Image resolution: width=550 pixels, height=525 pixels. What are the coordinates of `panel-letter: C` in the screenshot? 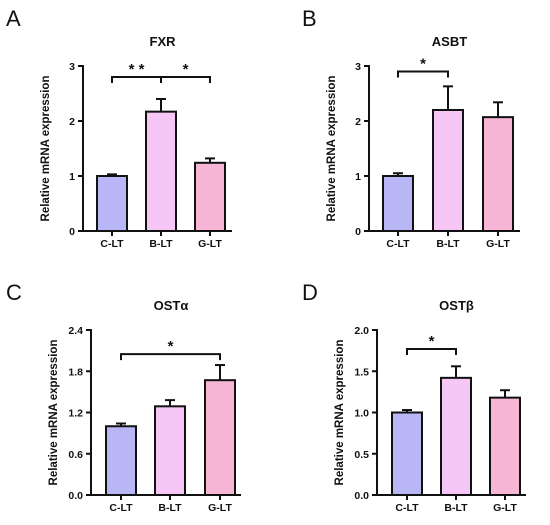 It's located at (14, 292).